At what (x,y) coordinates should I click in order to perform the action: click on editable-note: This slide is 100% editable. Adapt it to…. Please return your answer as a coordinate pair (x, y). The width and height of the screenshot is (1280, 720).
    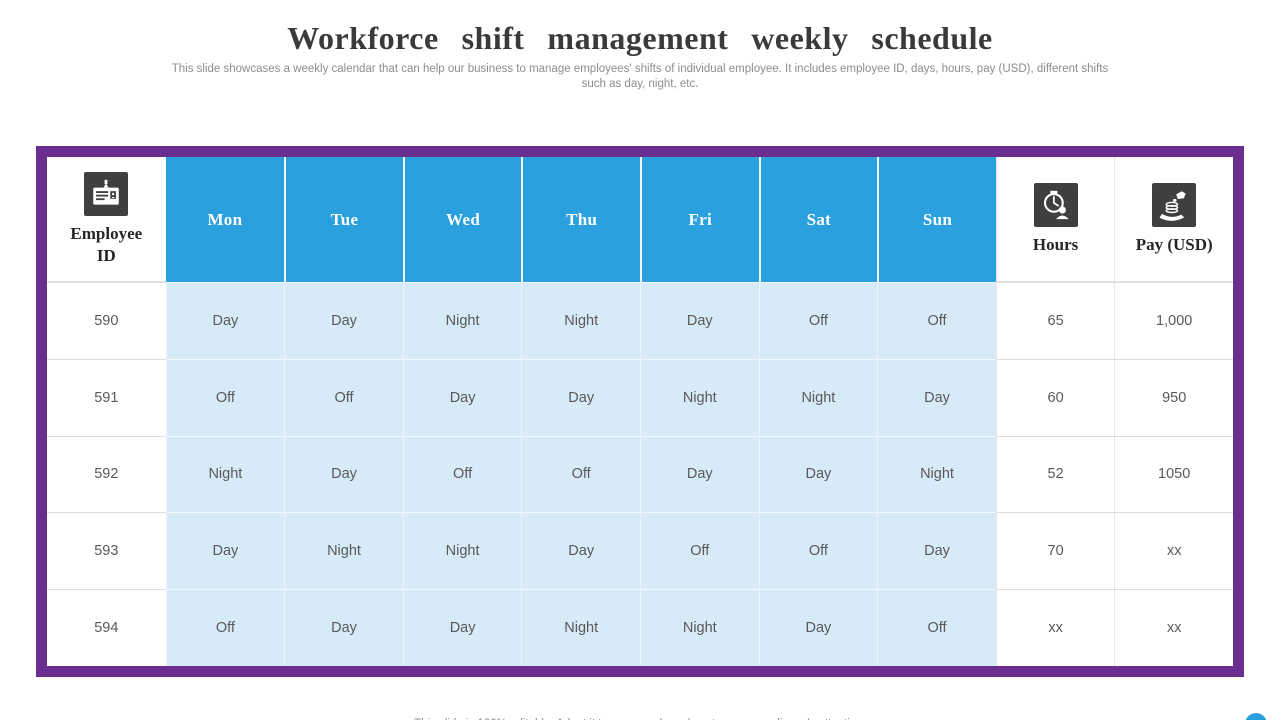
    Looking at the image, I should click on (640, 719).